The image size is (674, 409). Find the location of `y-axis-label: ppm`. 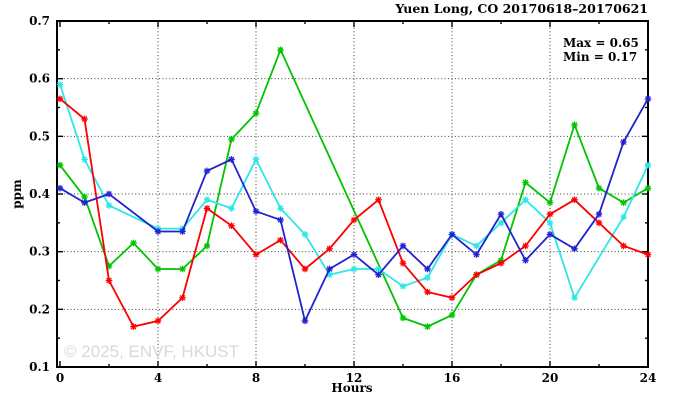

y-axis-label: ppm is located at coordinates (17, 194).